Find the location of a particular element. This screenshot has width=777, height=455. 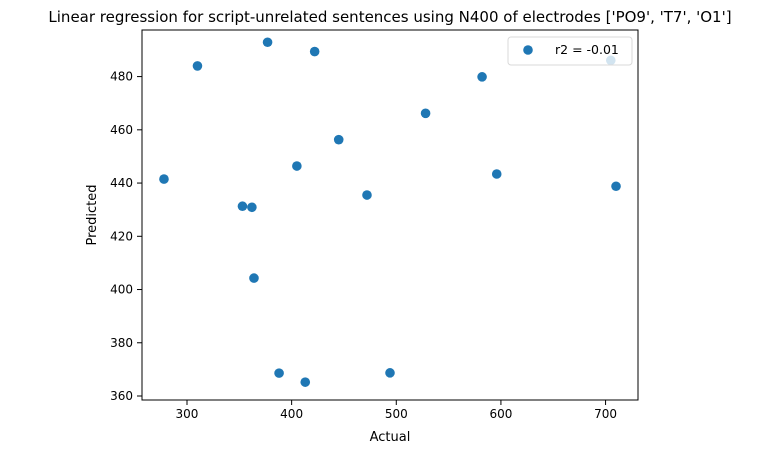

x-tick-label: 400 is located at coordinates (291, 414).